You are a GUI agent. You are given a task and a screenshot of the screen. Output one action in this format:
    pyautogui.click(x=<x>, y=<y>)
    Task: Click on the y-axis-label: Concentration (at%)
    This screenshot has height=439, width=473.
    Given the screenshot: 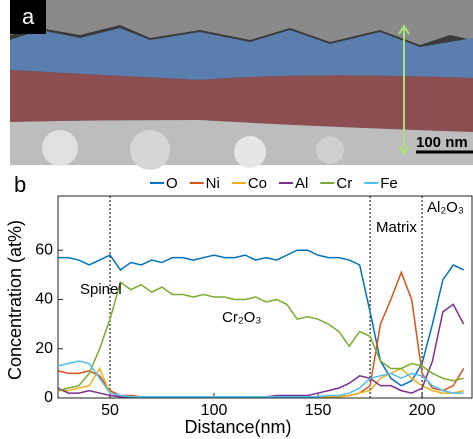 What is the action you would take?
    pyautogui.click(x=15, y=300)
    